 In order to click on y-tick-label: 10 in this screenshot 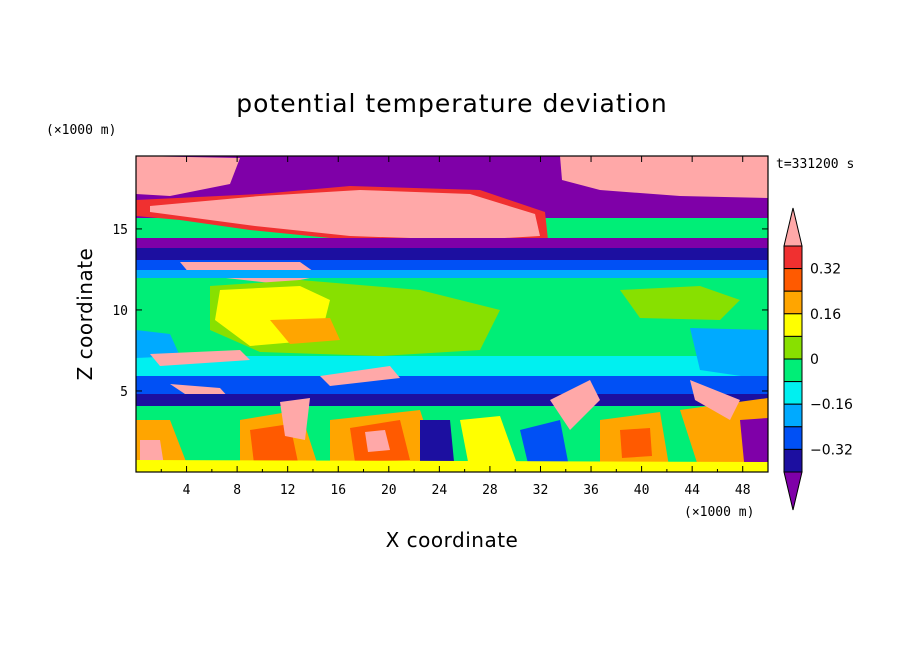, I will do `click(120, 311)`.